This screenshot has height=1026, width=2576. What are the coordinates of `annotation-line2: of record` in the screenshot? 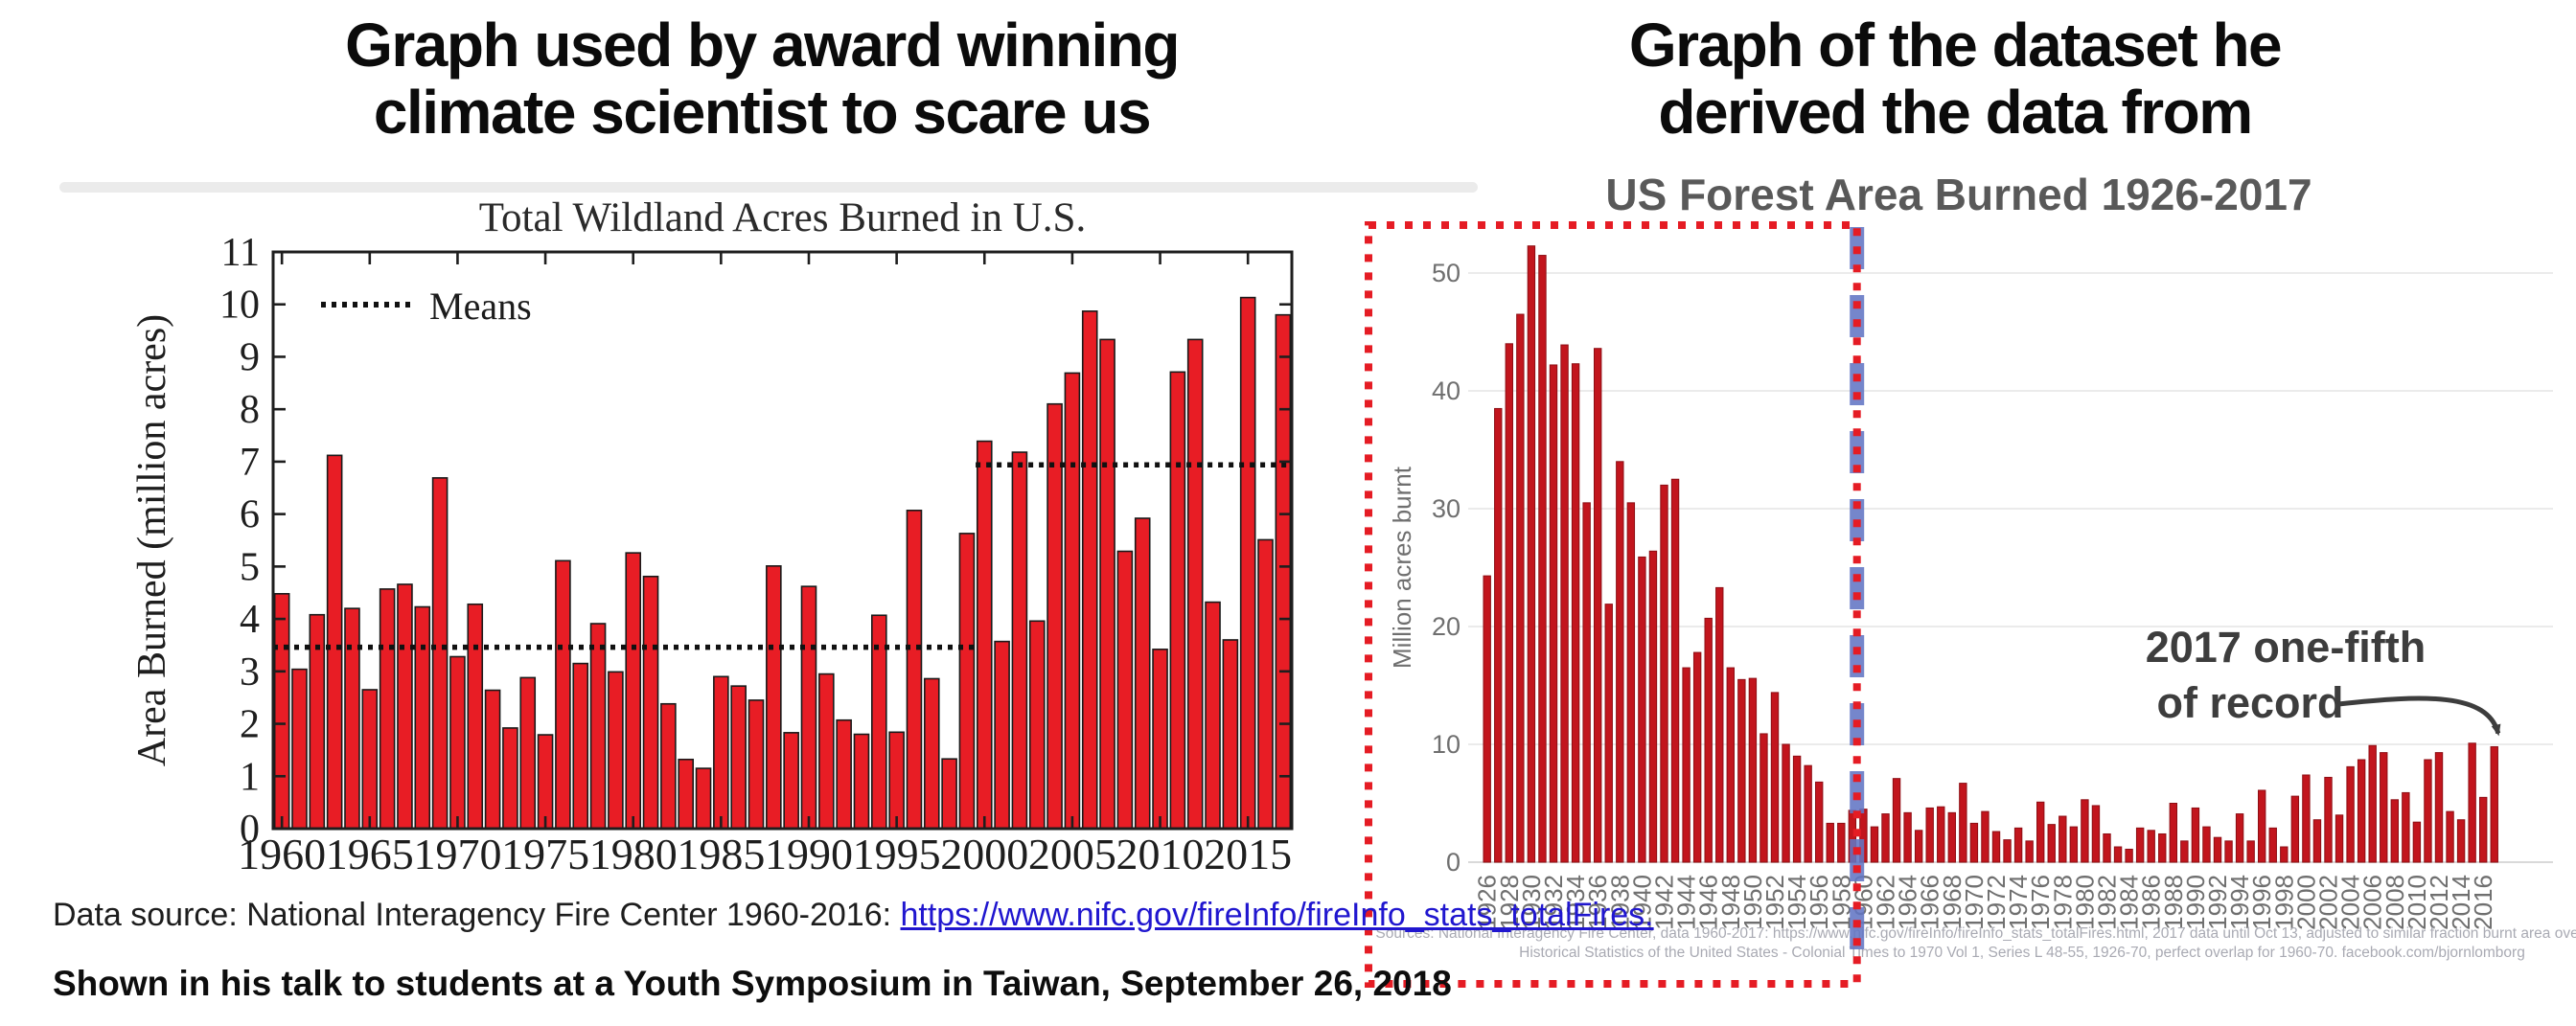 It's located at (2249, 702).